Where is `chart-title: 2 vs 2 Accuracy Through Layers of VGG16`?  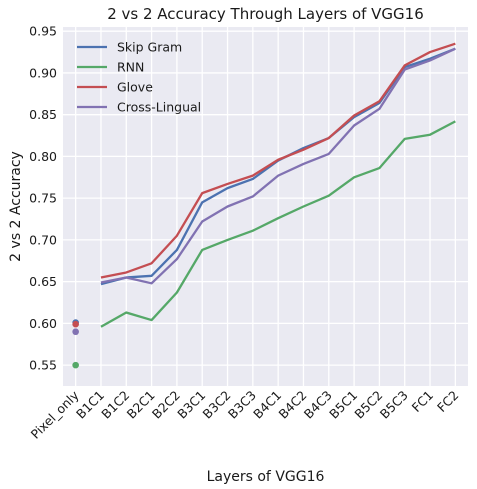 chart-title: 2 vs 2 Accuracy Through Layers of VGG16 is located at coordinates (265, 14).